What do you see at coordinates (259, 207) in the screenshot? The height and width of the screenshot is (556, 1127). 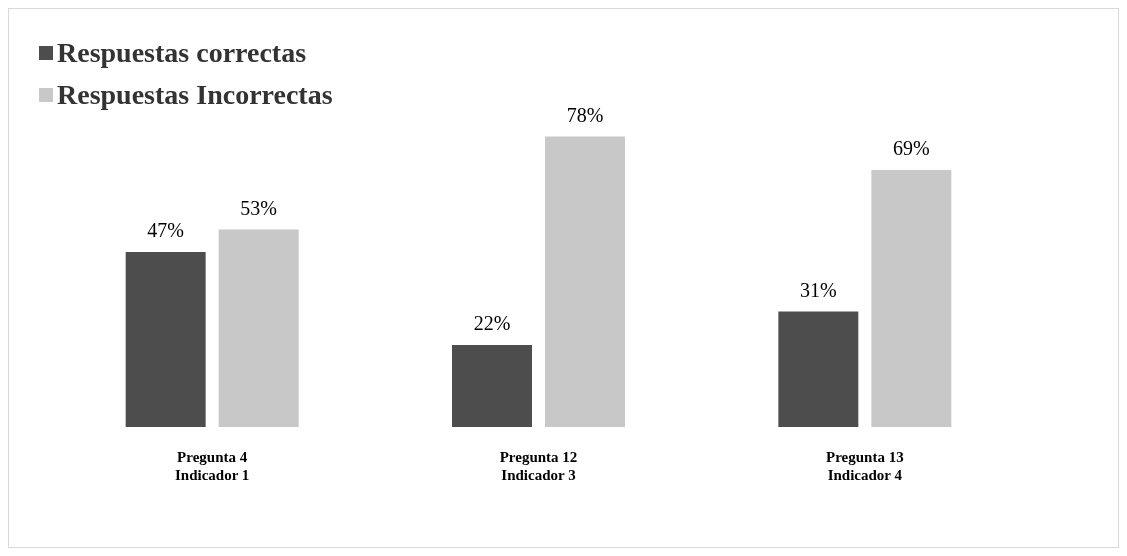 I see `data-label: 53%` at bounding box center [259, 207].